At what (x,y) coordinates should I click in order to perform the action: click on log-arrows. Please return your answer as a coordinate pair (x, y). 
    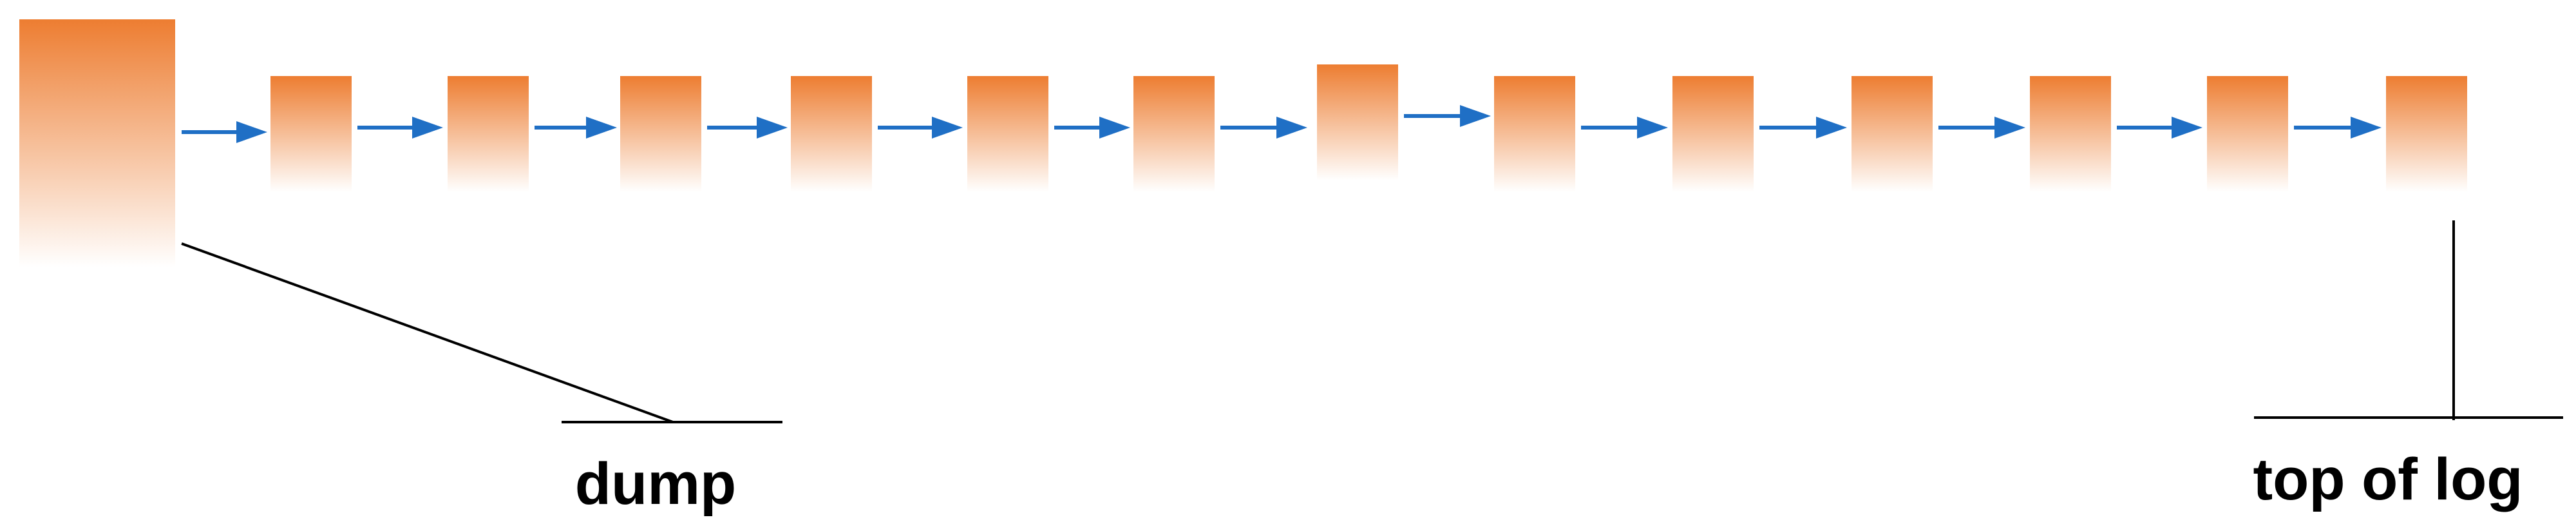
    Looking at the image, I should click on (1282, 124).